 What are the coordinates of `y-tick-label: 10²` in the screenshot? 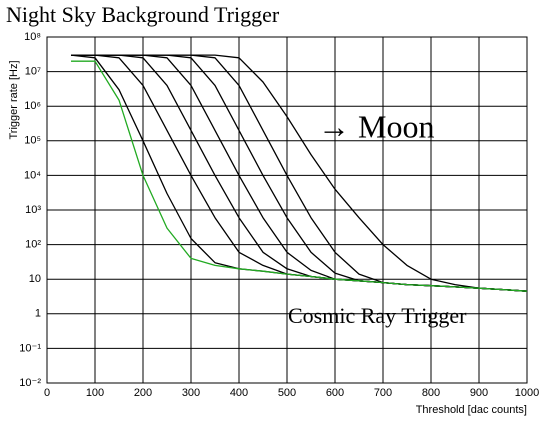 It's located at (33, 245).